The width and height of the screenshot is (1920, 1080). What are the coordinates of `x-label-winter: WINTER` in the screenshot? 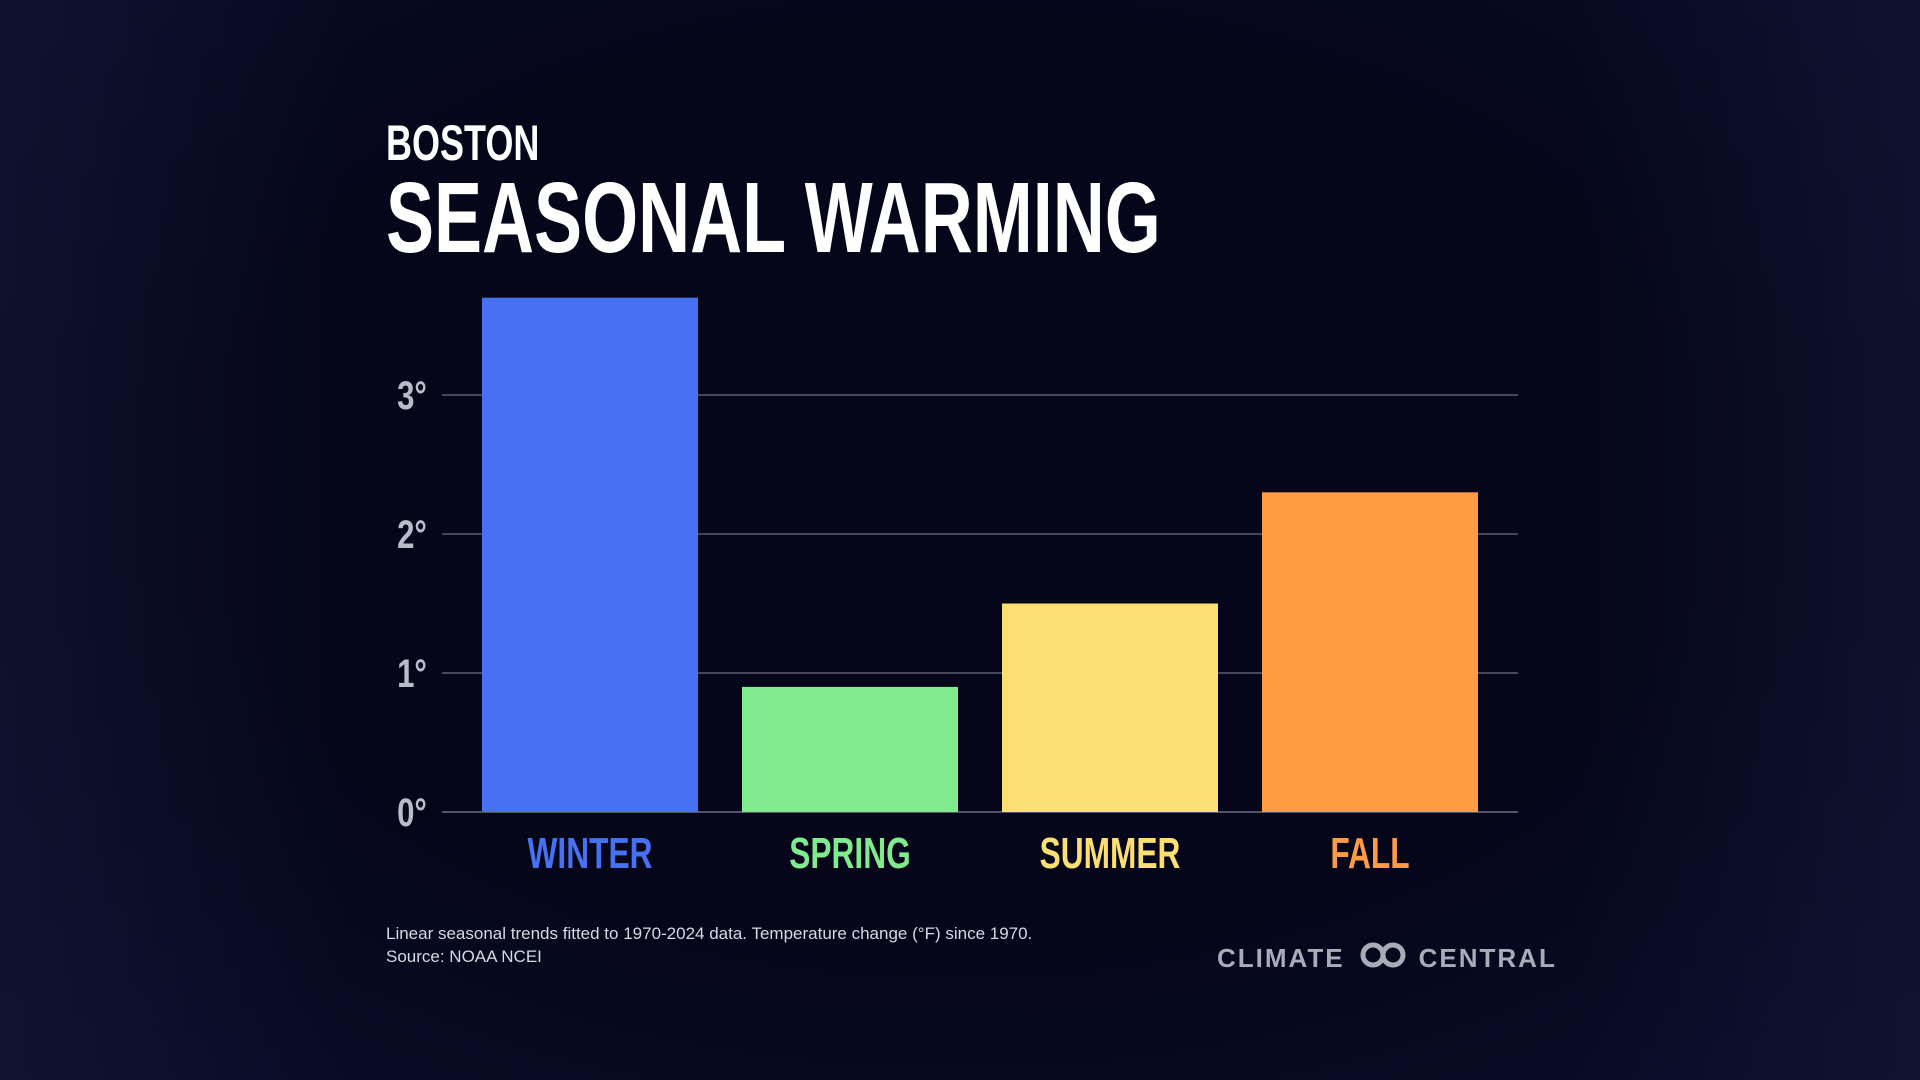 It's located at (590, 853).